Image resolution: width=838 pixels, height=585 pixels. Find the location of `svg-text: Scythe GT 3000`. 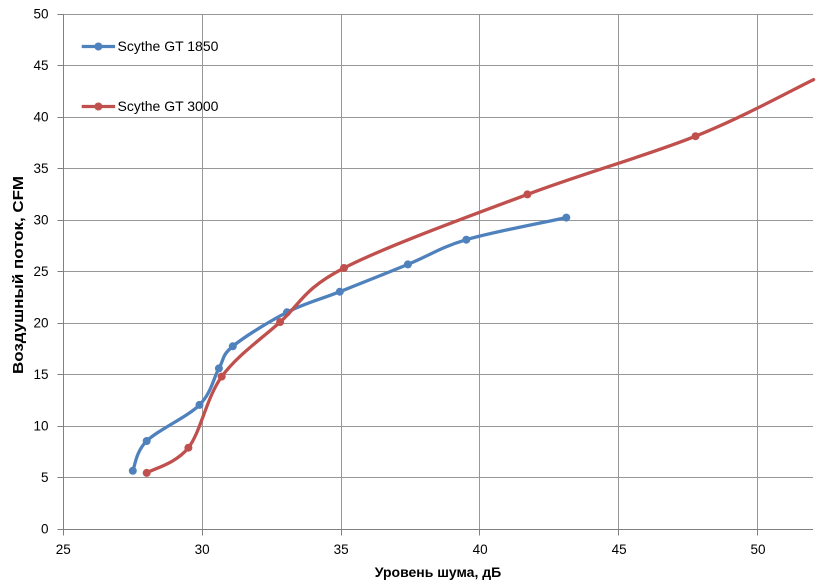

svg-text: Scythe GT 3000 is located at coordinates (168, 106).